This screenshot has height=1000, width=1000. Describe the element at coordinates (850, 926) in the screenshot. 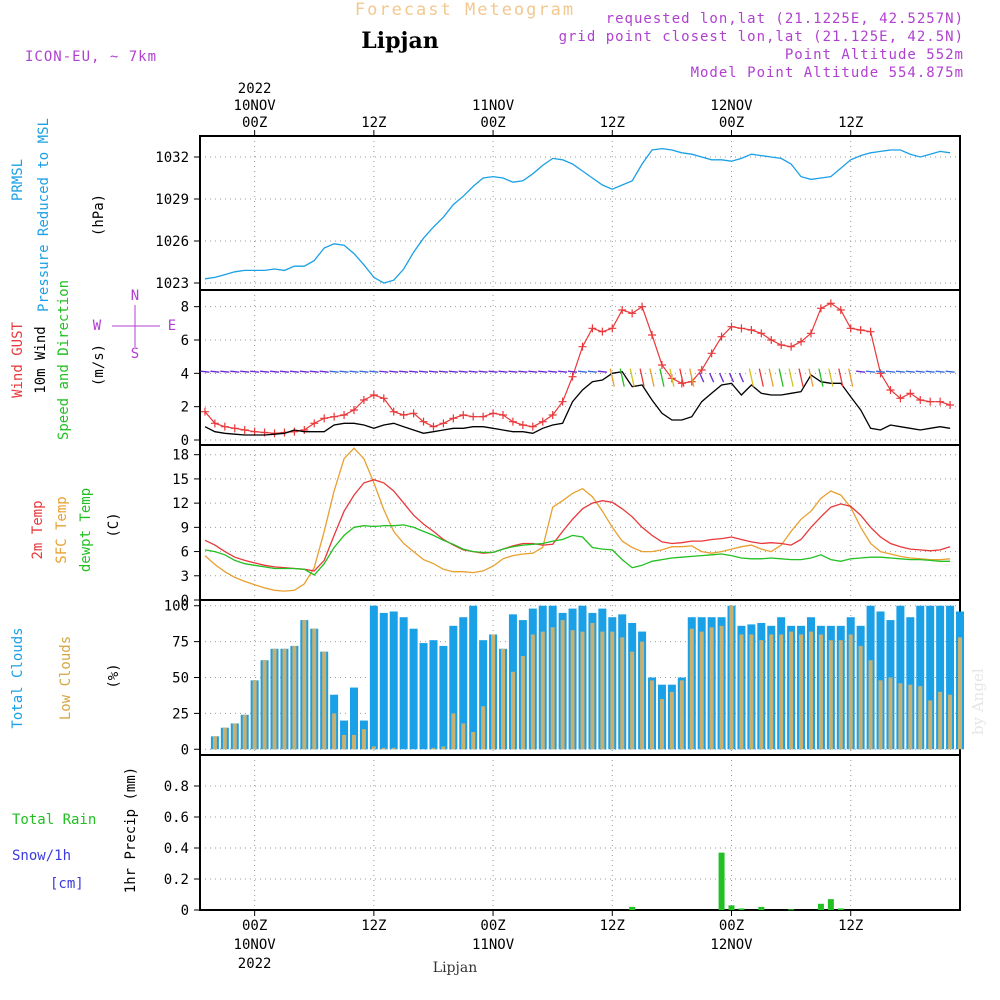

I see `bottom-time-label: 12Z` at that location.